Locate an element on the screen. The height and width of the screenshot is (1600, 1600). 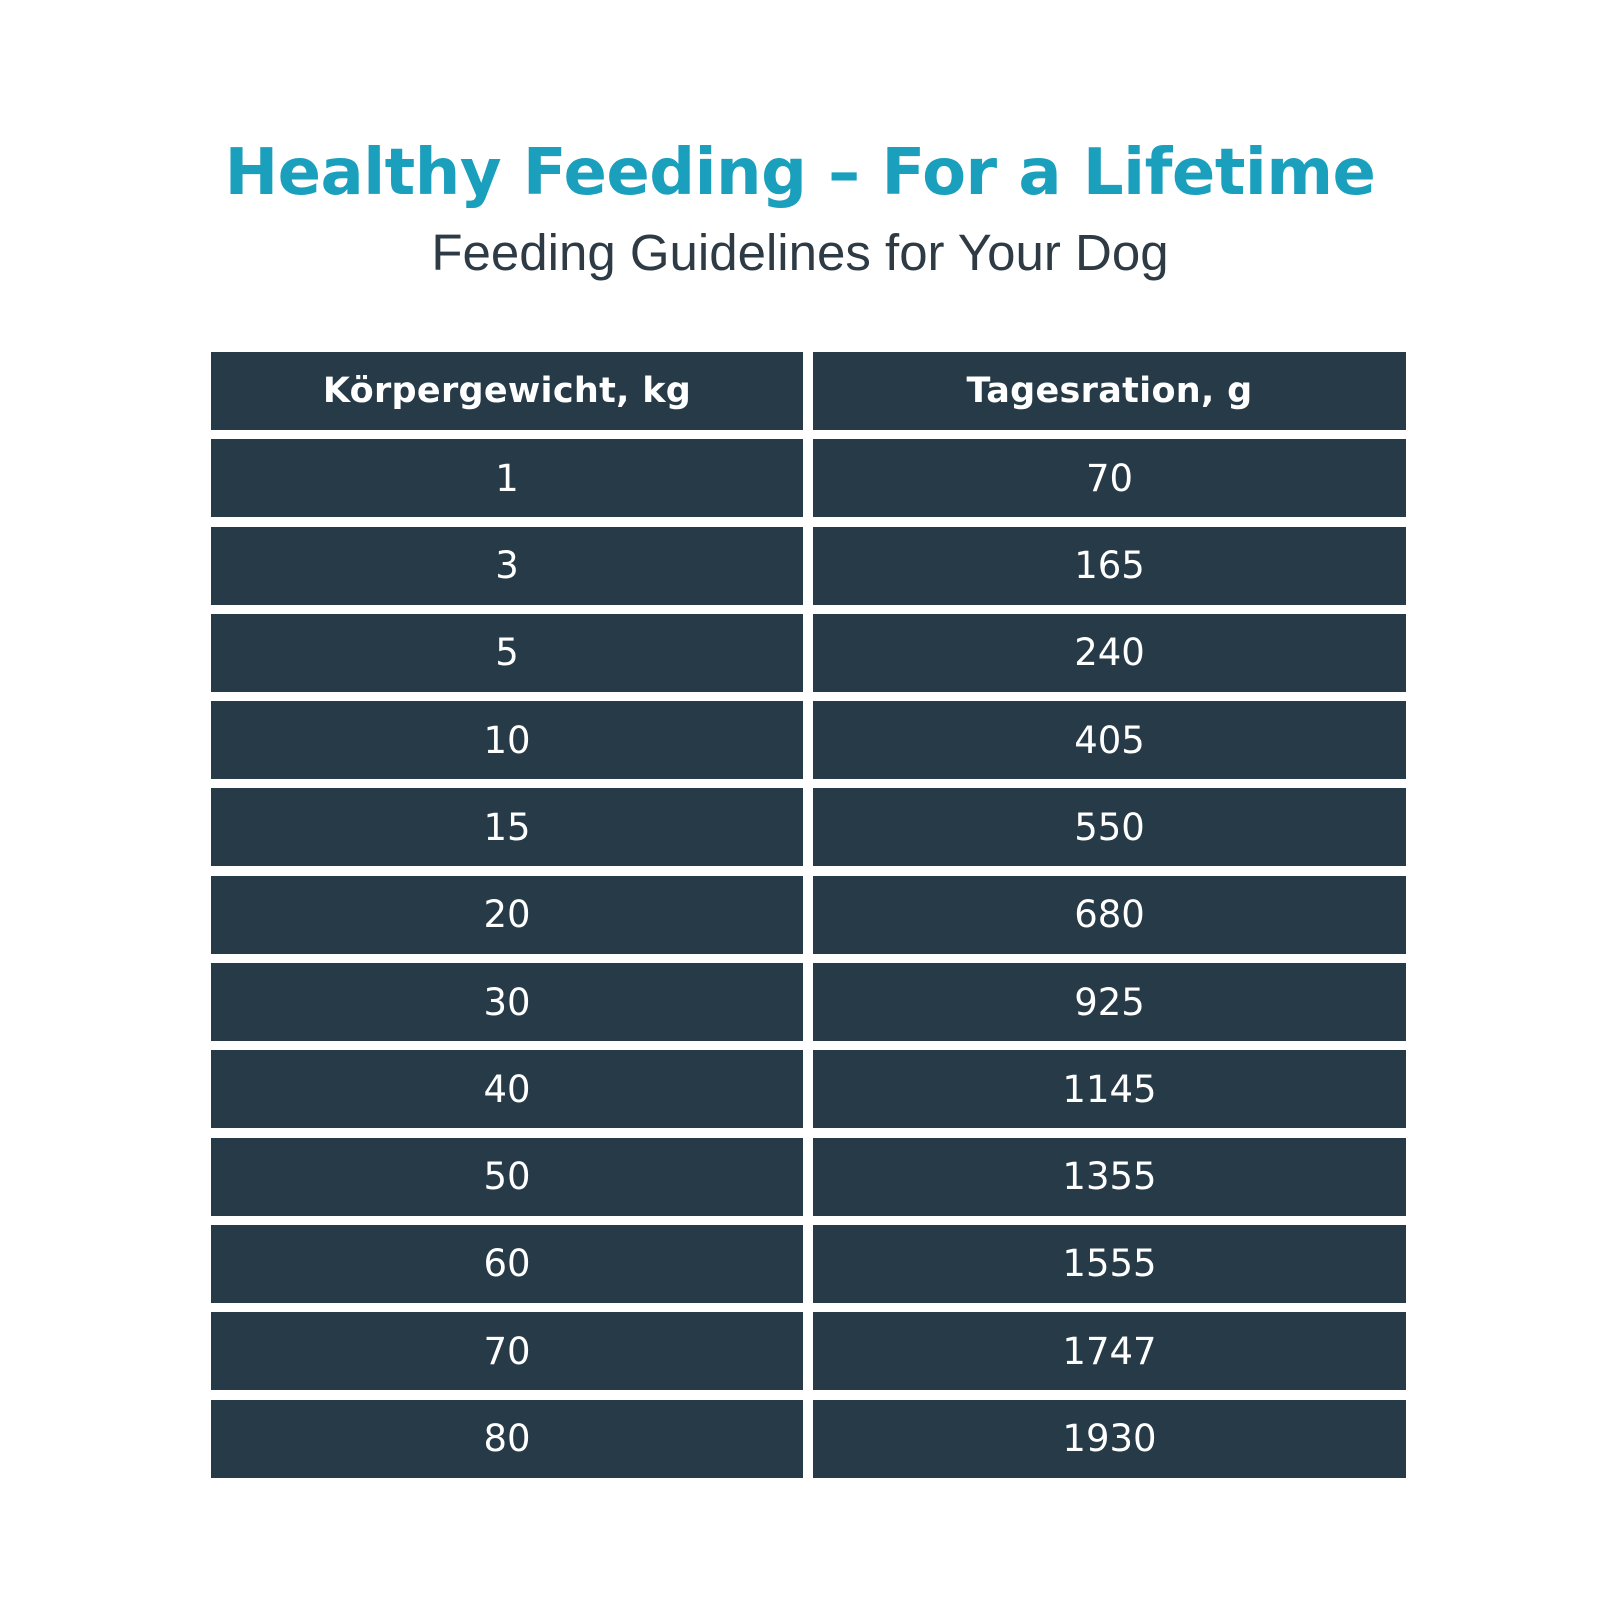
cell-body-weight: 15 is located at coordinates (507, 827).